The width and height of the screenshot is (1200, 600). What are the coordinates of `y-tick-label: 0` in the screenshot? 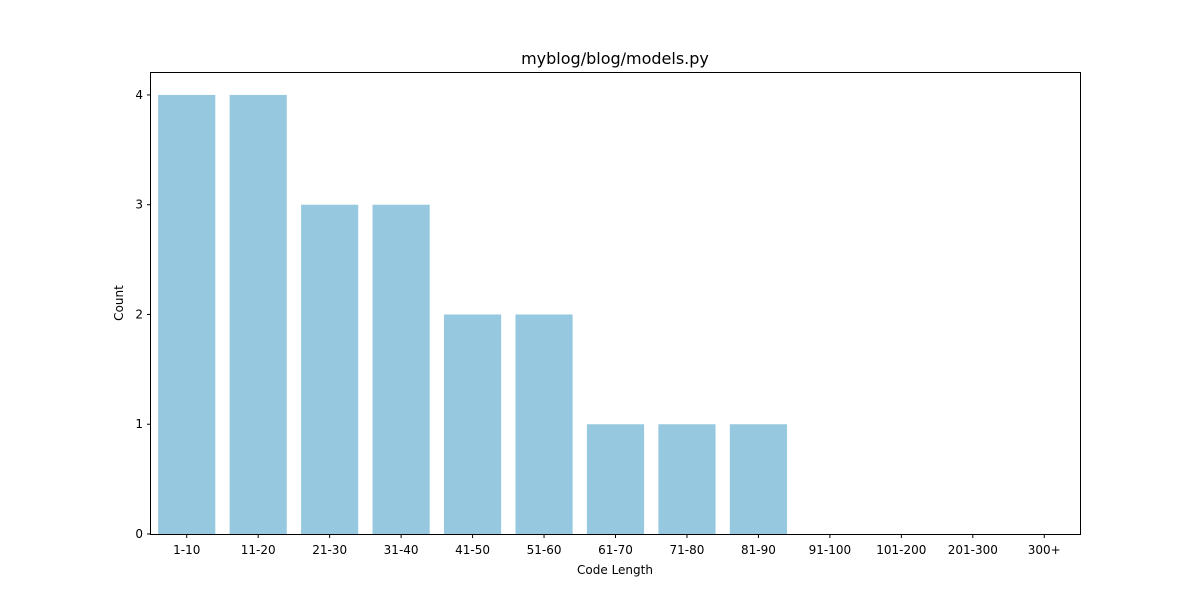 It's located at (139, 534).